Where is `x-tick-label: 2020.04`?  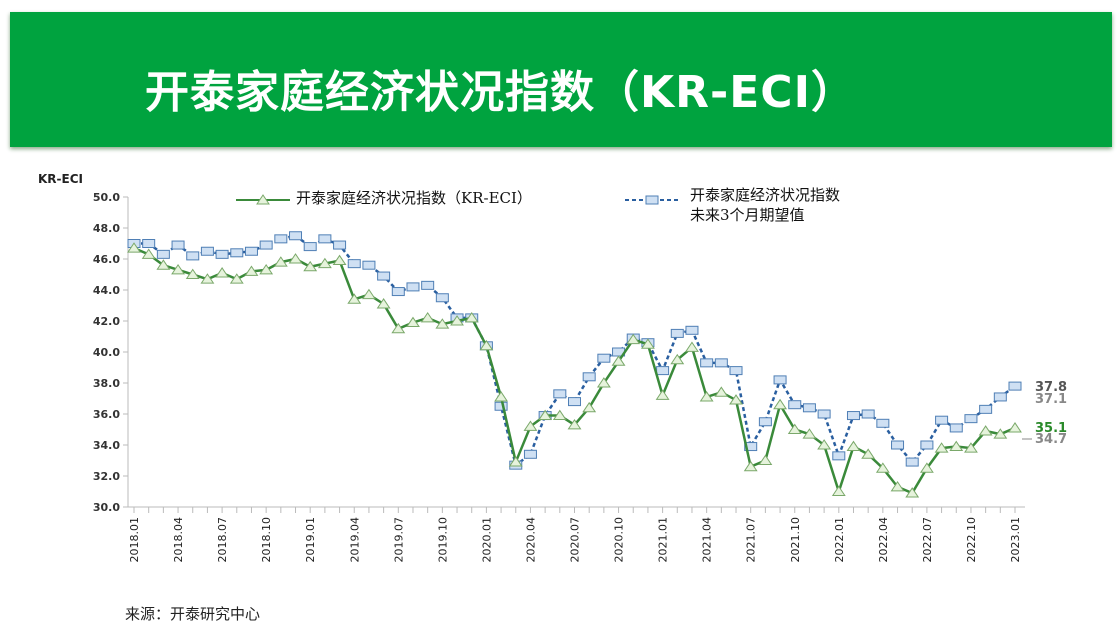
x-tick-label: 2020.04 is located at coordinates (530, 540).